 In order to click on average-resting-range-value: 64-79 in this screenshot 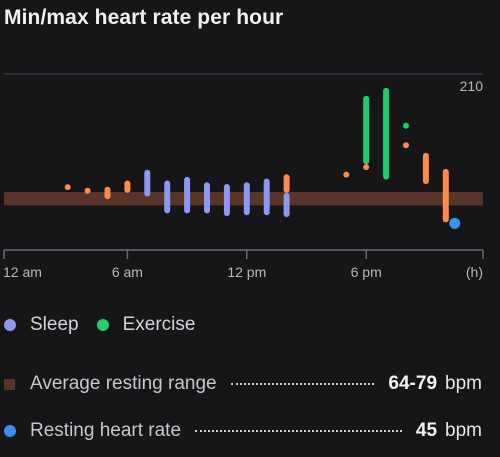, I will do `click(413, 383)`.